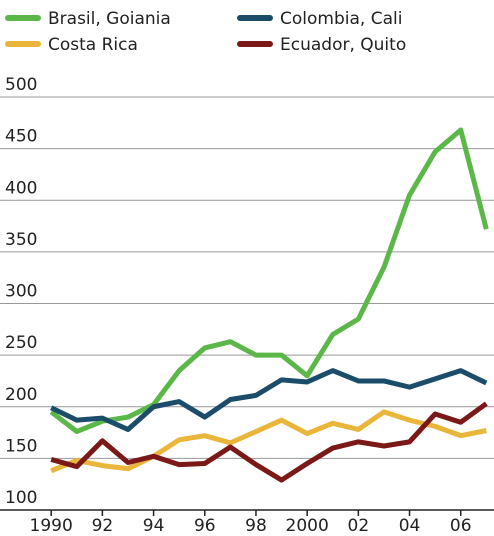  What do you see at coordinates (103, 526) in the screenshot?
I see `x-tick-label: 92` at bounding box center [103, 526].